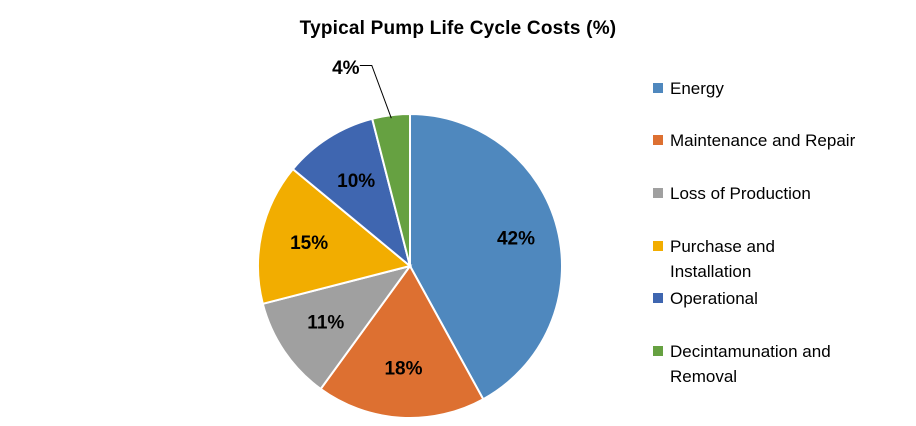 The height and width of the screenshot is (426, 916). What do you see at coordinates (375, 92) in the screenshot?
I see `label-leader-line` at bounding box center [375, 92].